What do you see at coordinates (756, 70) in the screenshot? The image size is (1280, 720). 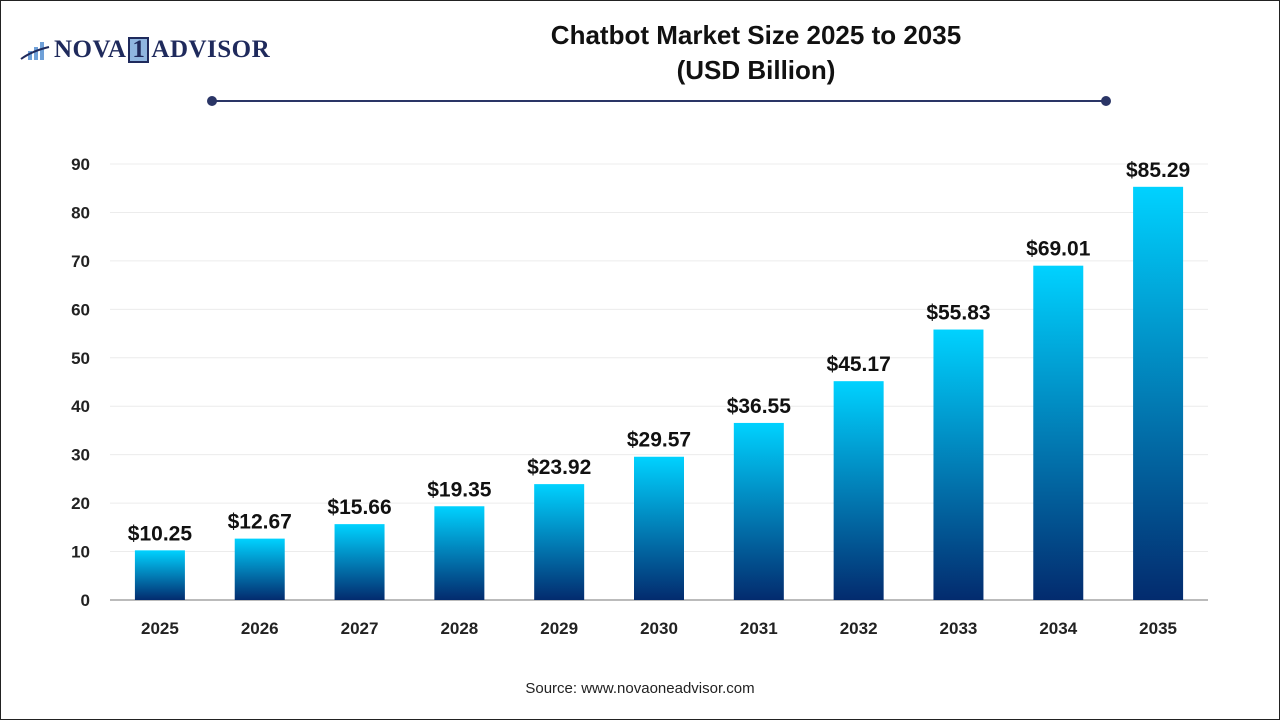 I see `subtitle-line: (USD Billion)` at bounding box center [756, 70].